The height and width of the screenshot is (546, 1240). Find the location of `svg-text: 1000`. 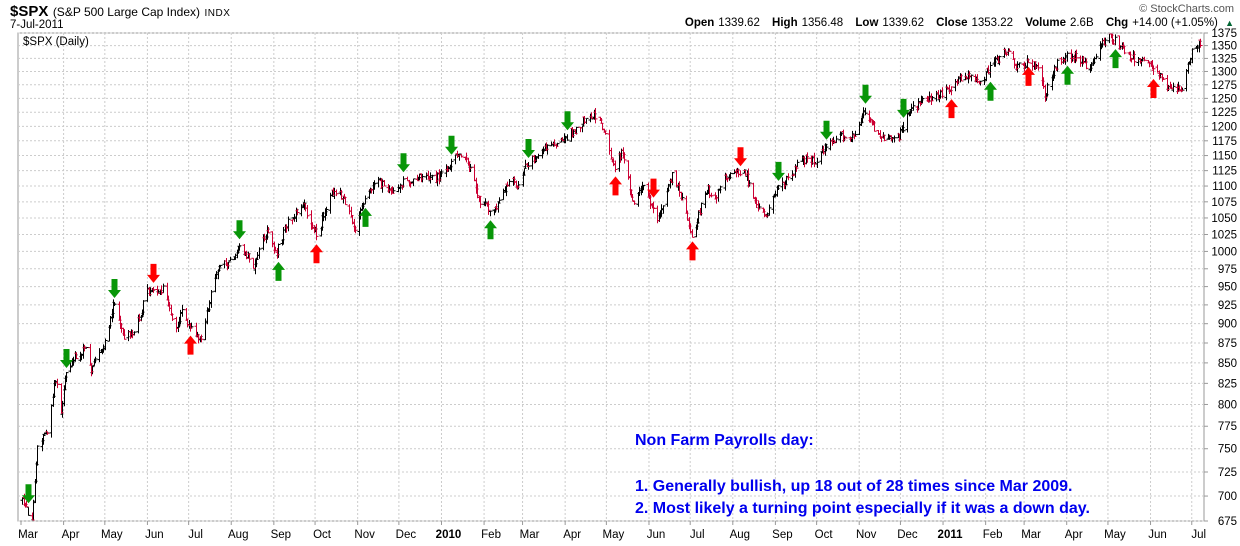

svg-text: 1000 is located at coordinates (1224, 252).